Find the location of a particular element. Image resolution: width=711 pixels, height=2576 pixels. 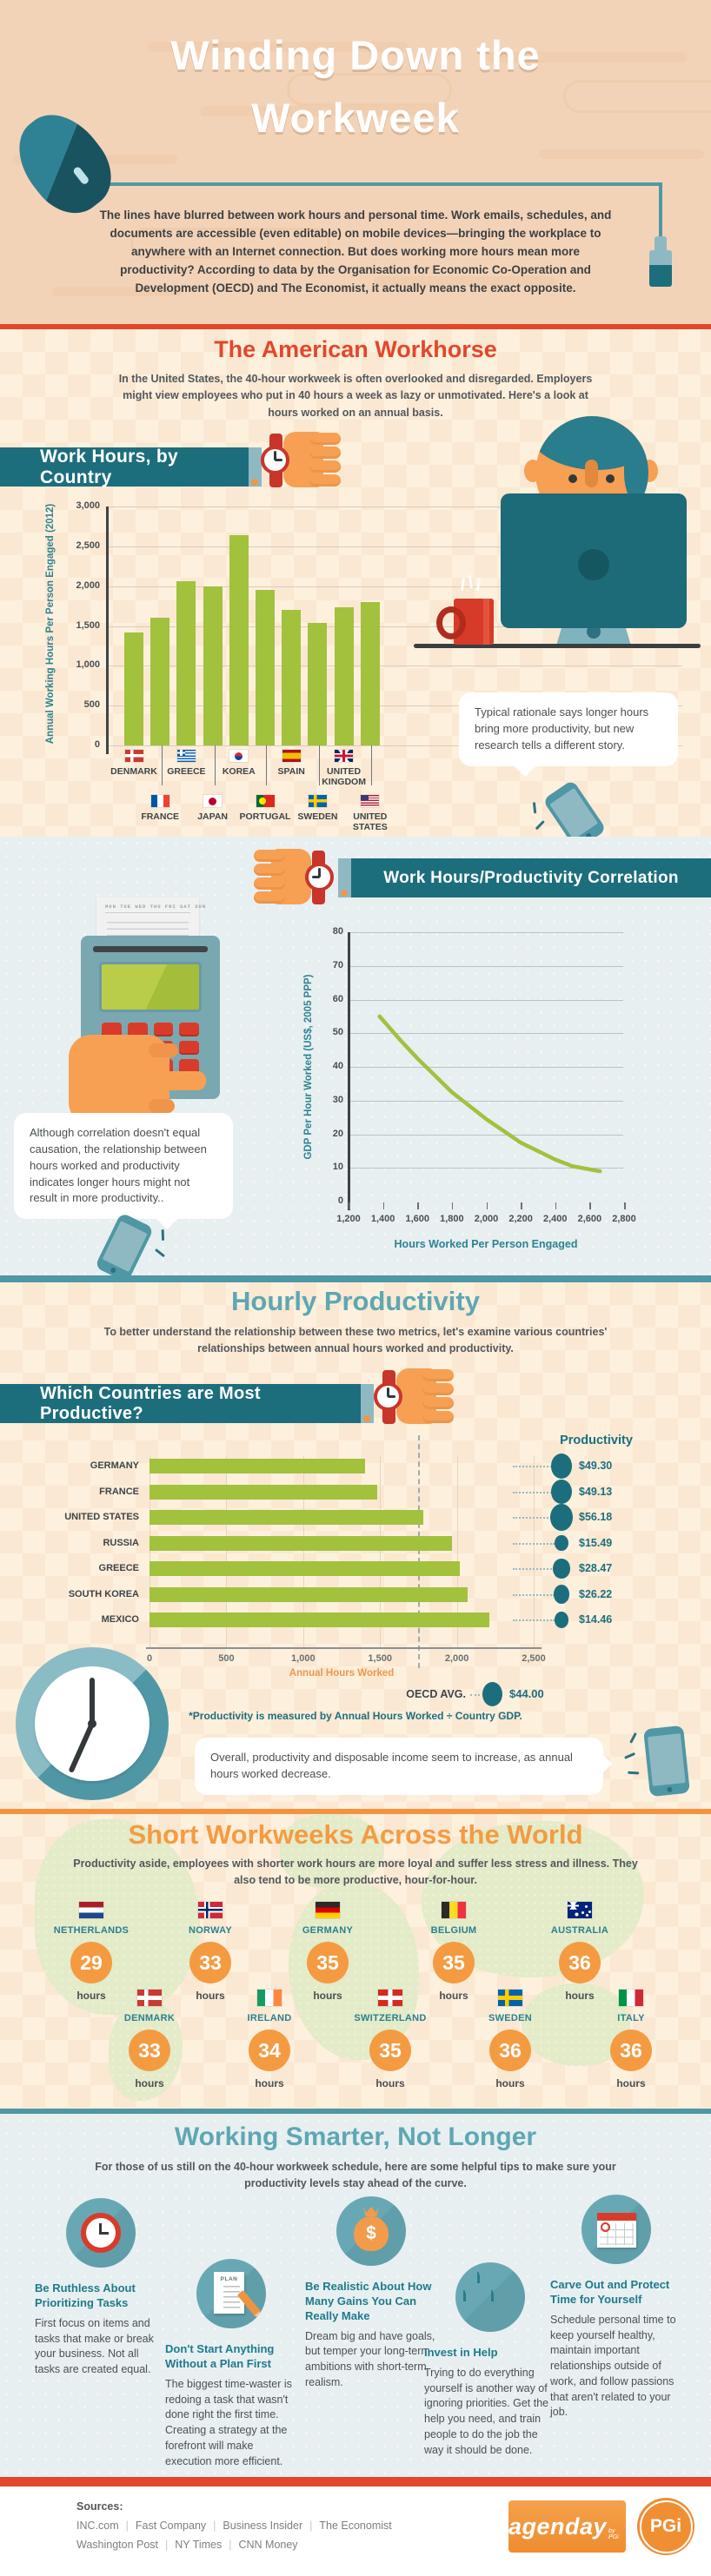

x-category-korea: KOREA is located at coordinates (239, 763).